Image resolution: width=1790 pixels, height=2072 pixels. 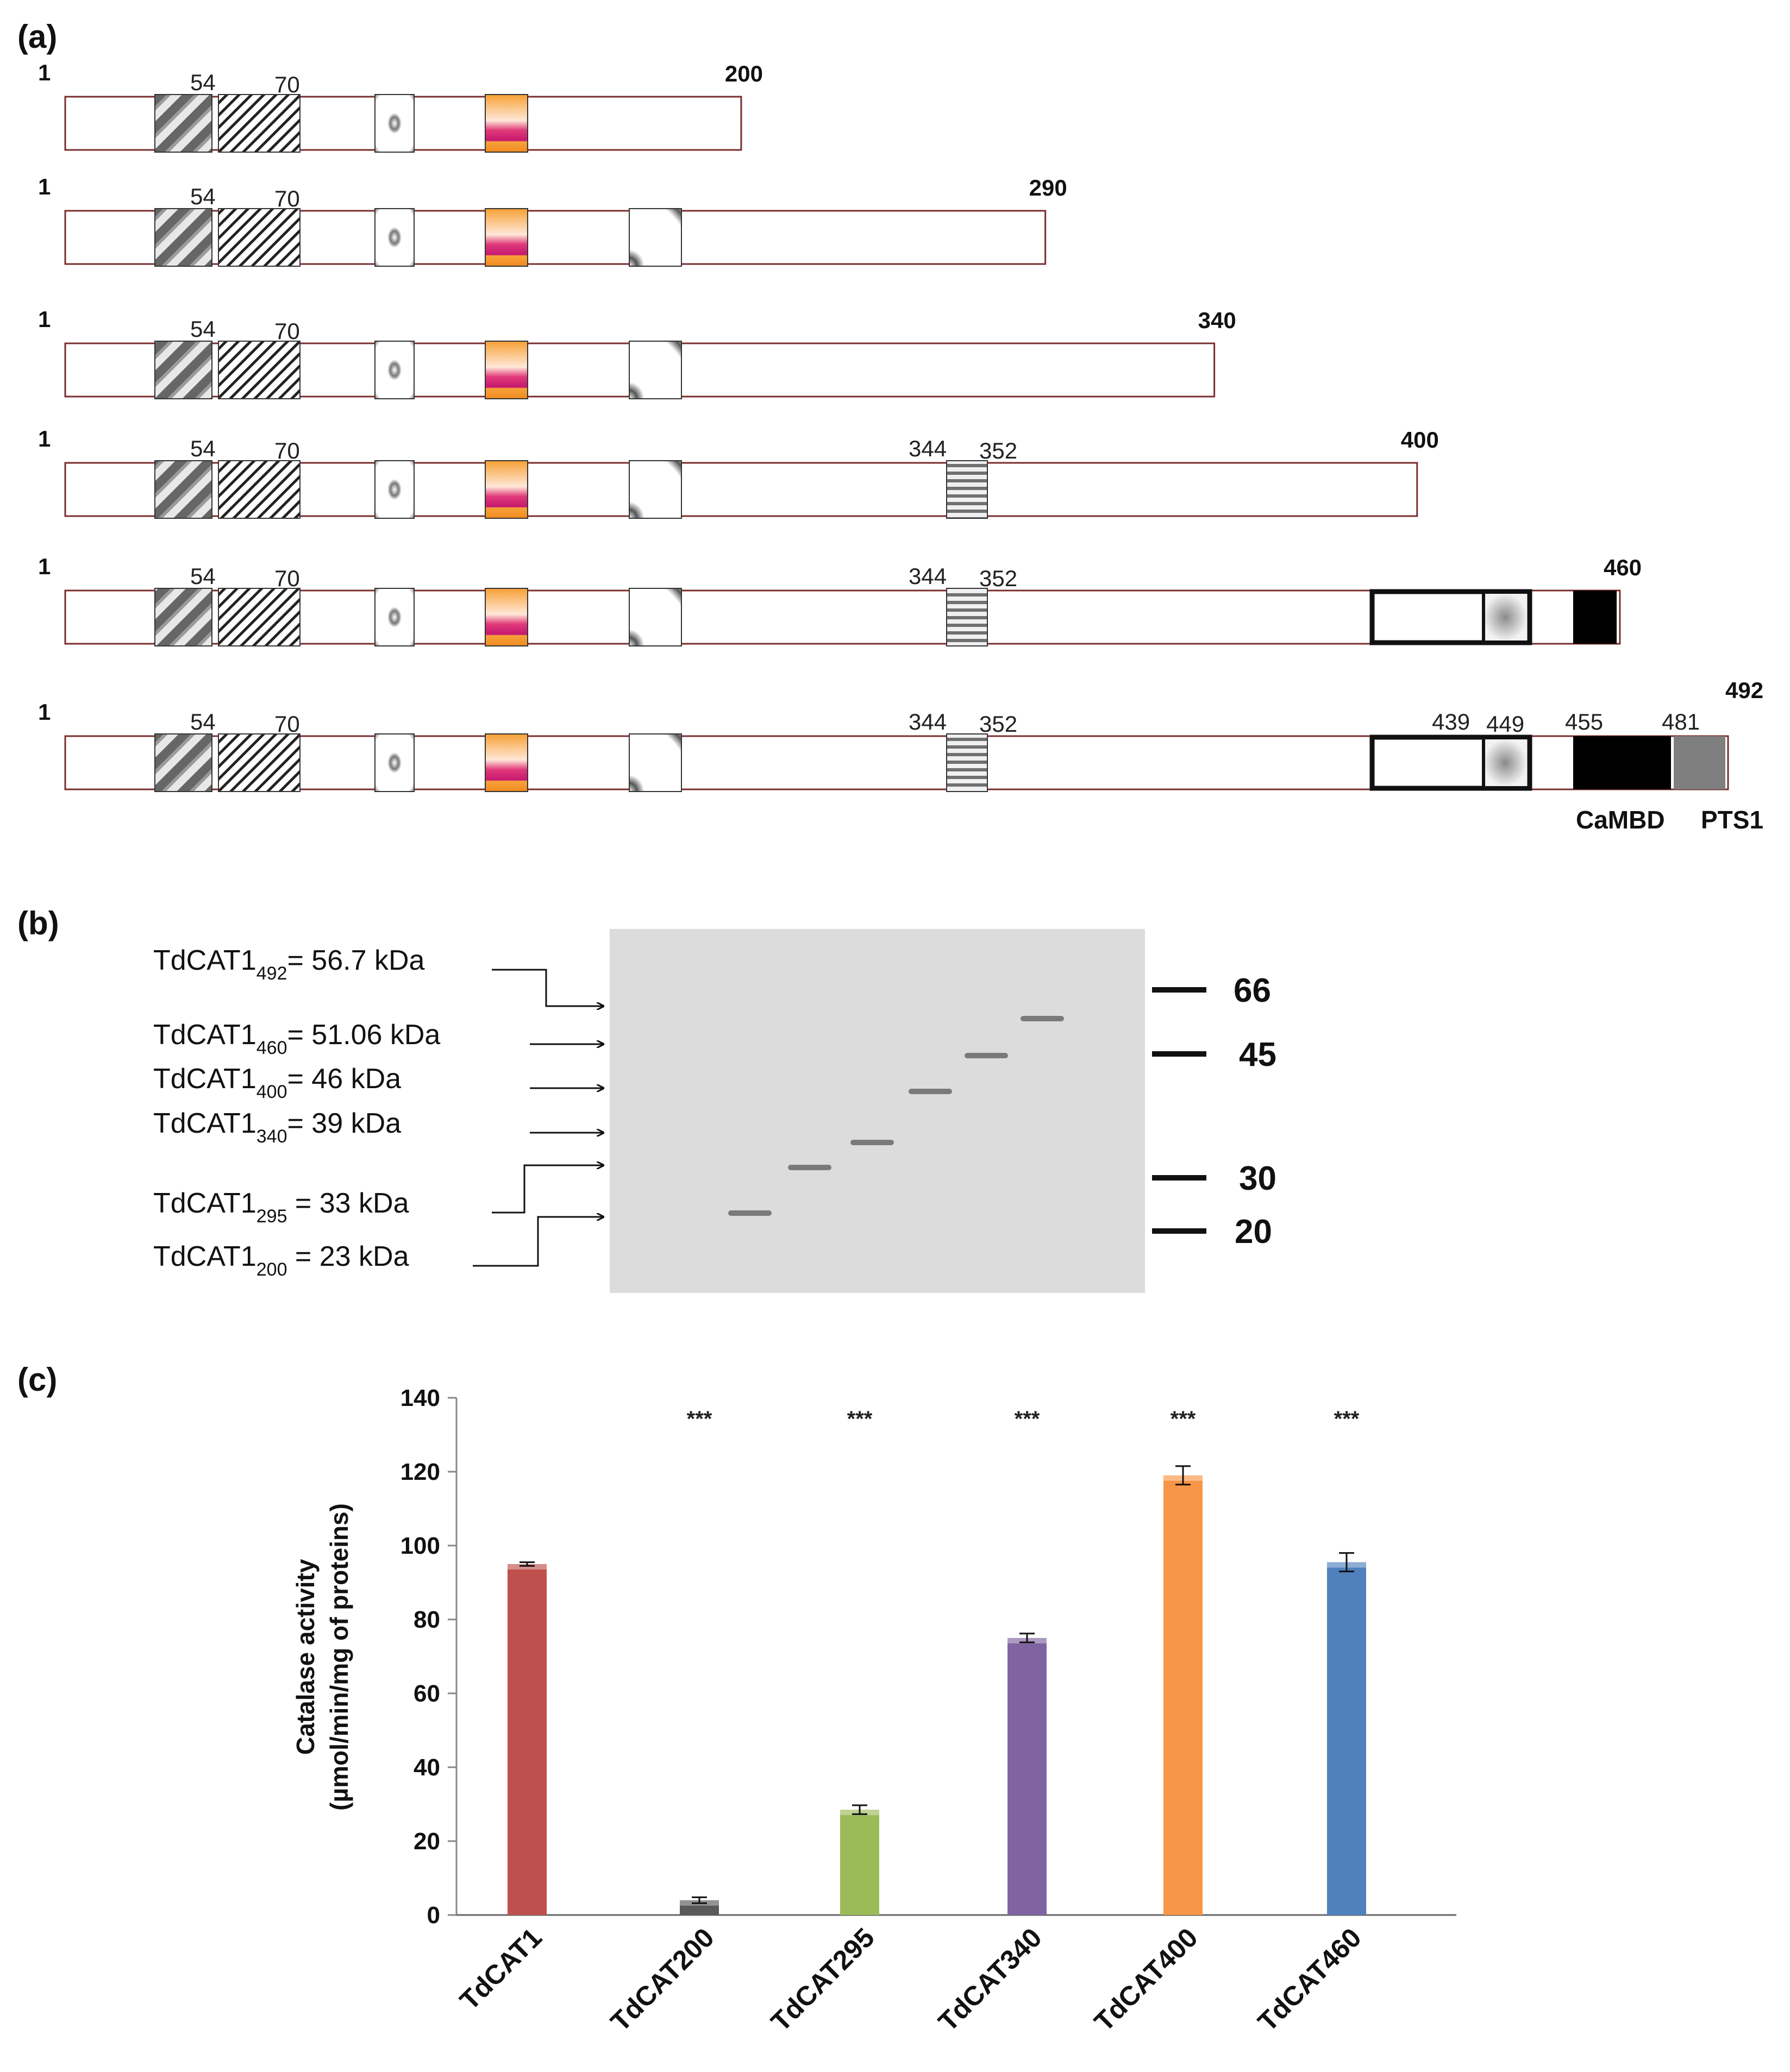 I want to click on gel-arrows, so click(x=538, y=1118).